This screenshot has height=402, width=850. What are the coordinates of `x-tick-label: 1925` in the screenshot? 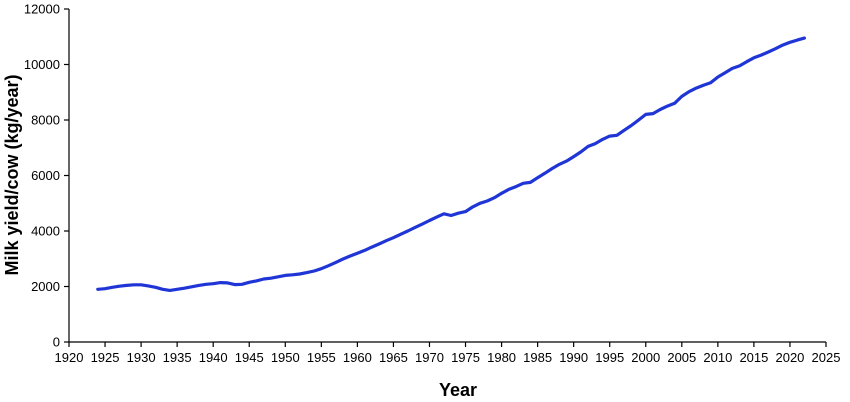 It's located at (105, 357).